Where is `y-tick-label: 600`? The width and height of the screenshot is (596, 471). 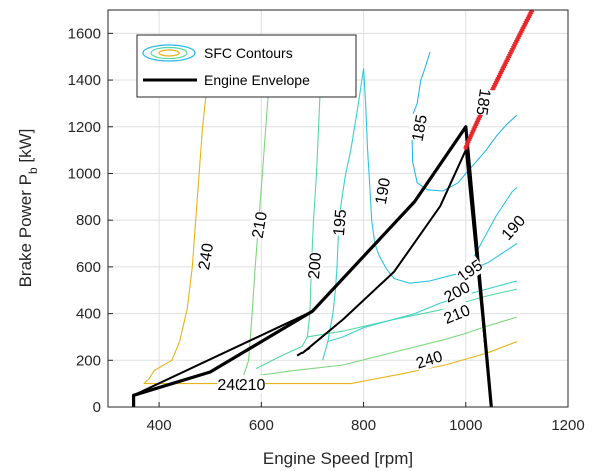
y-tick-label: 600 is located at coordinates (88, 267).